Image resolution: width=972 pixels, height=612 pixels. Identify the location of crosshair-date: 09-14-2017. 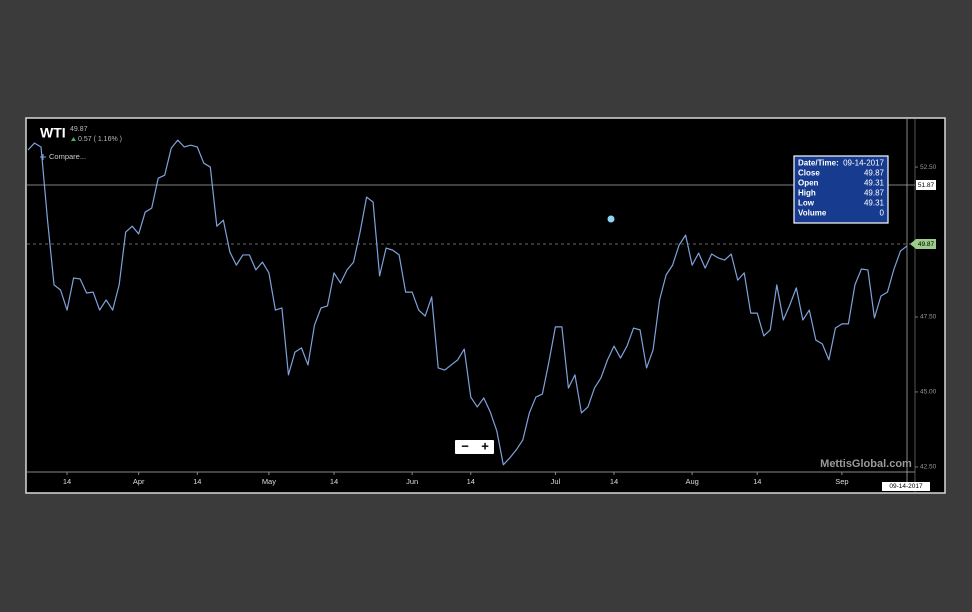
(906, 486).